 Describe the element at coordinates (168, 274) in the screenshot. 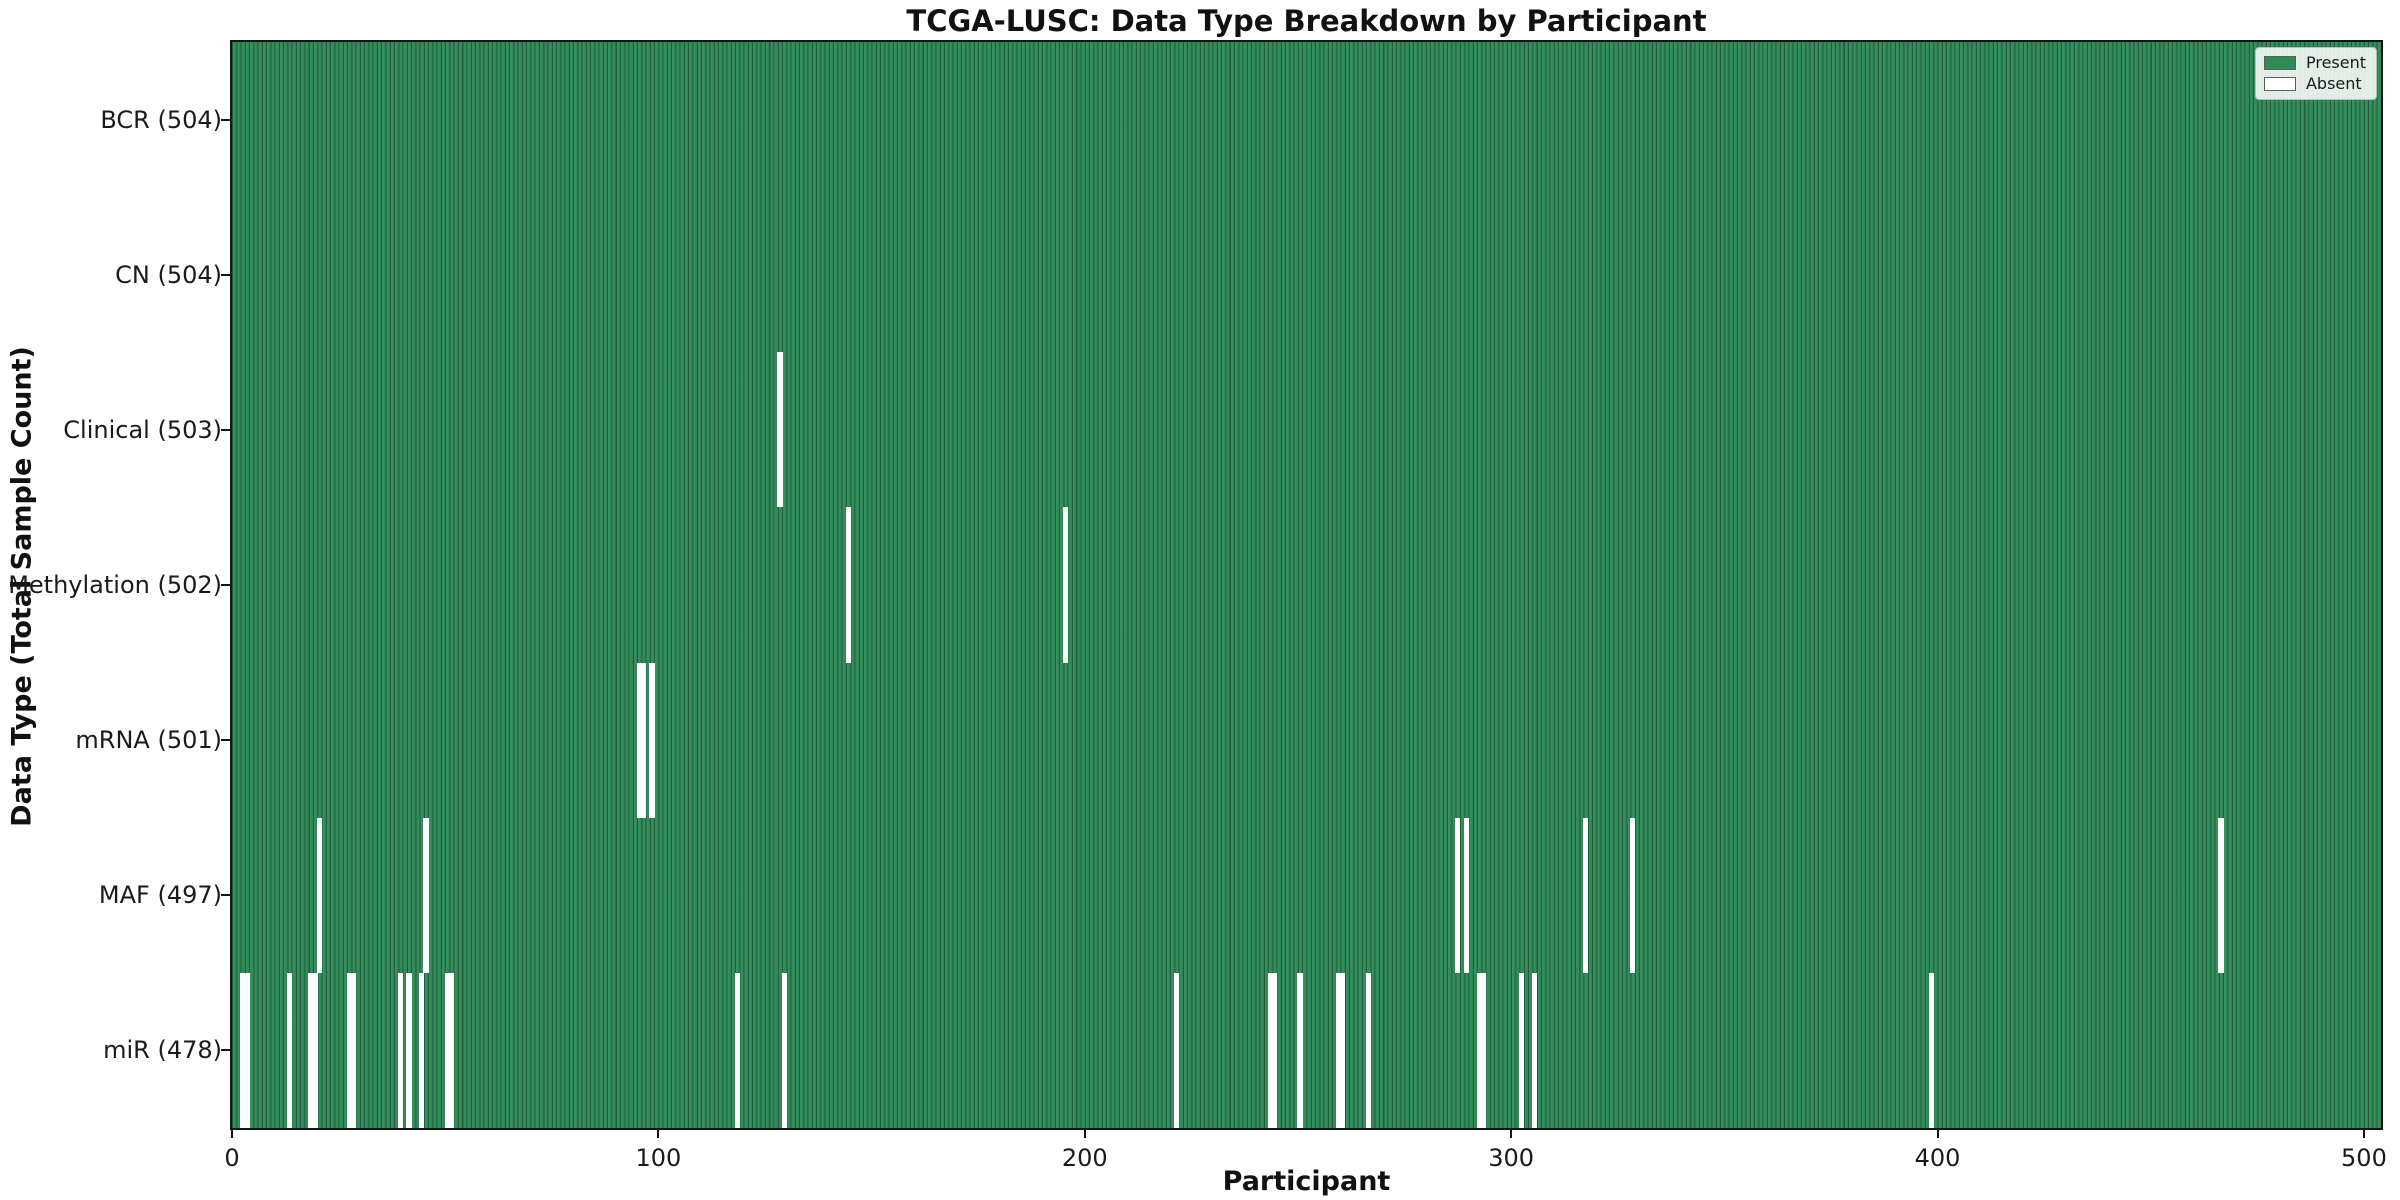

I see `y-tick-label-cn: CN (504)` at that location.